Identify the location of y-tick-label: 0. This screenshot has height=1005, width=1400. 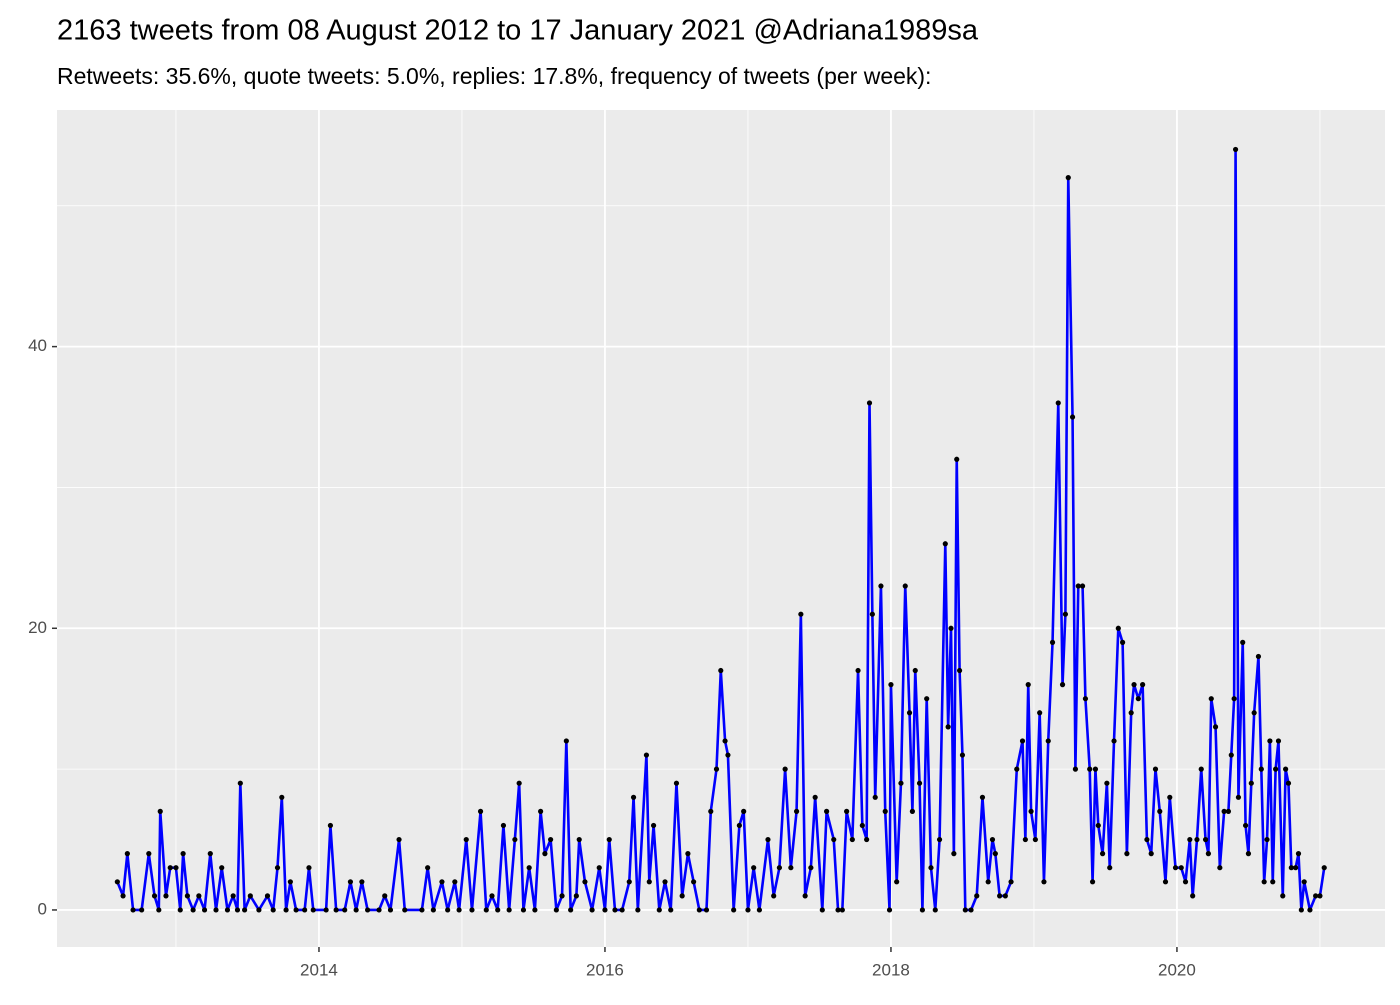
(42, 908).